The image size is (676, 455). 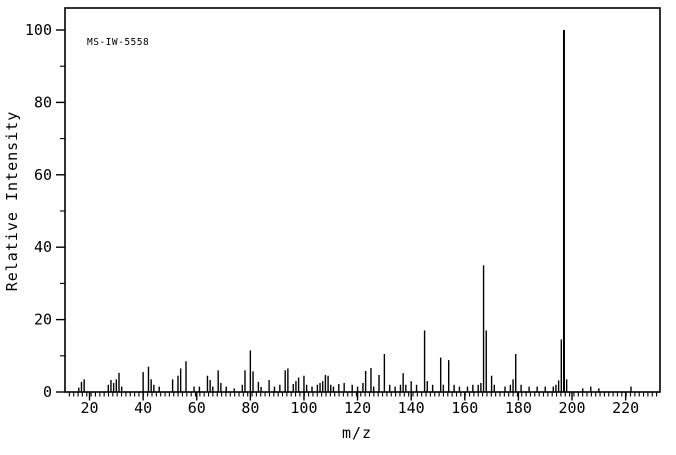 What do you see at coordinates (143, 408) in the screenshot?
I see `x-tick-label: 40` at bounding box center [143, 408].